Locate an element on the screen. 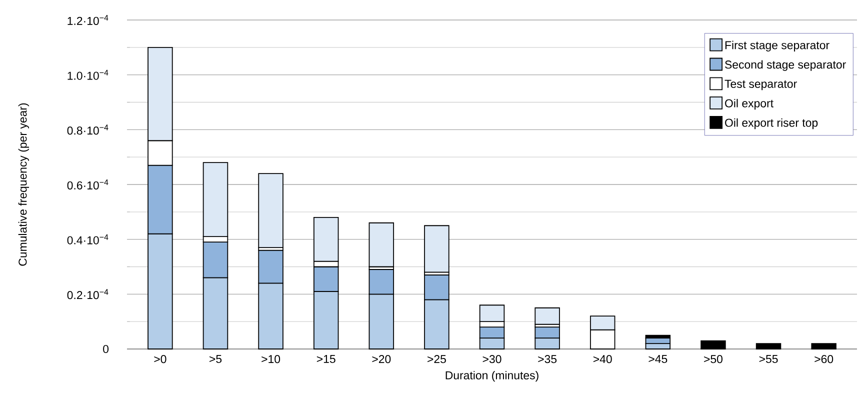 This screenshot has width=859, height=410. x-tick-label: >40 is located at coordinates (602, 359).